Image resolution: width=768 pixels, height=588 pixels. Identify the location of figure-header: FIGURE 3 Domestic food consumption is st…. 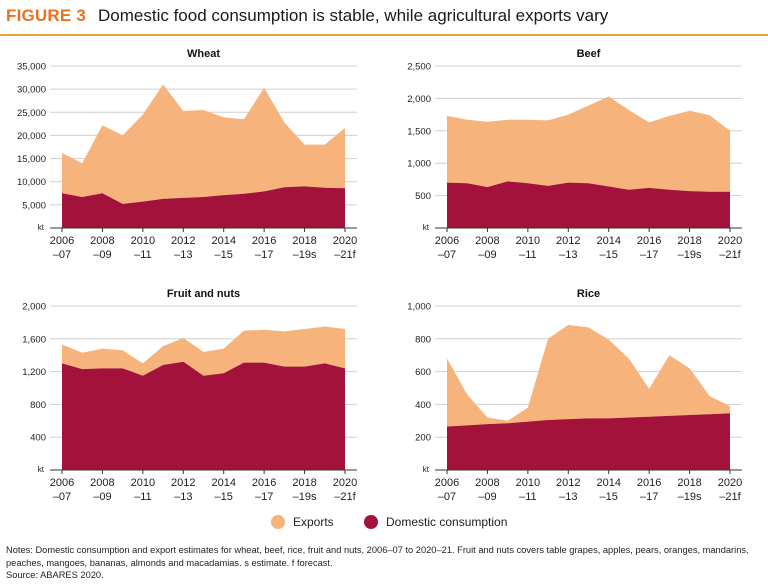
(384, 19).